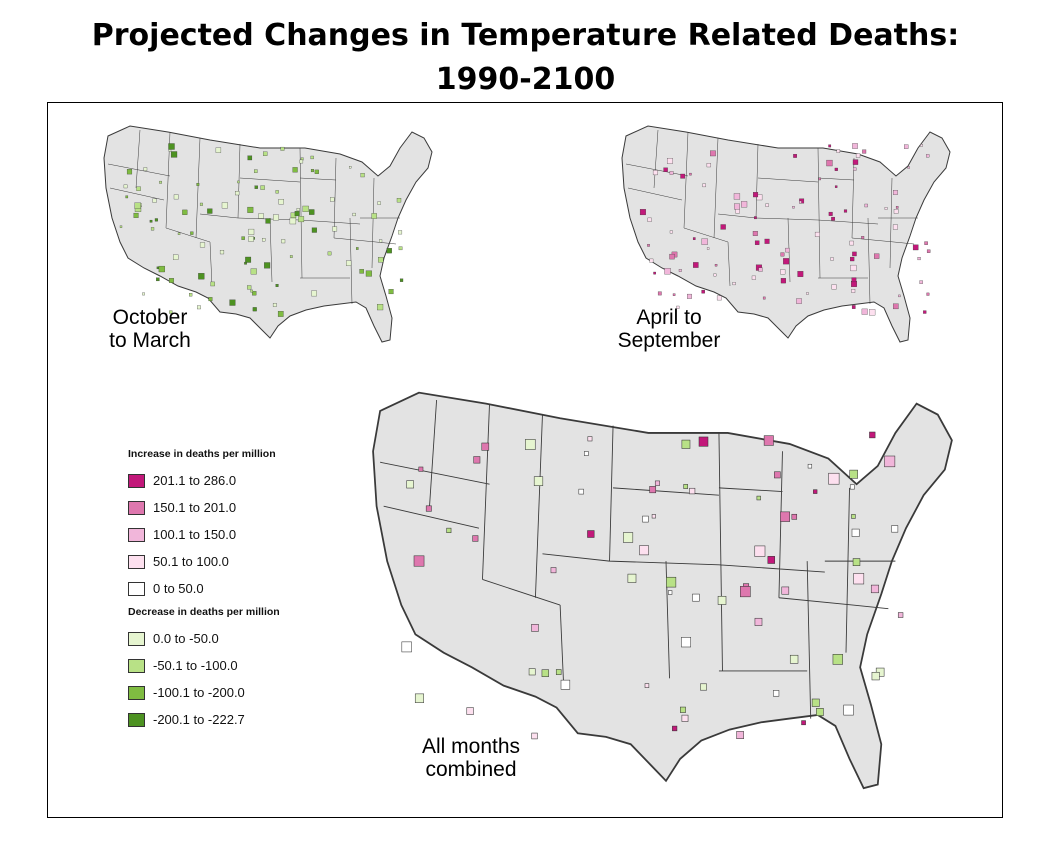  I want to click on map-april-to-september, so click(788, 230).